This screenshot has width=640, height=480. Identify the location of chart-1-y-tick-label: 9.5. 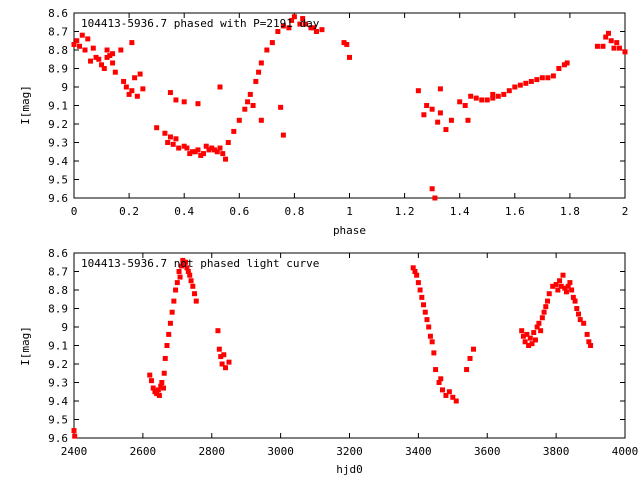
(58, 420).